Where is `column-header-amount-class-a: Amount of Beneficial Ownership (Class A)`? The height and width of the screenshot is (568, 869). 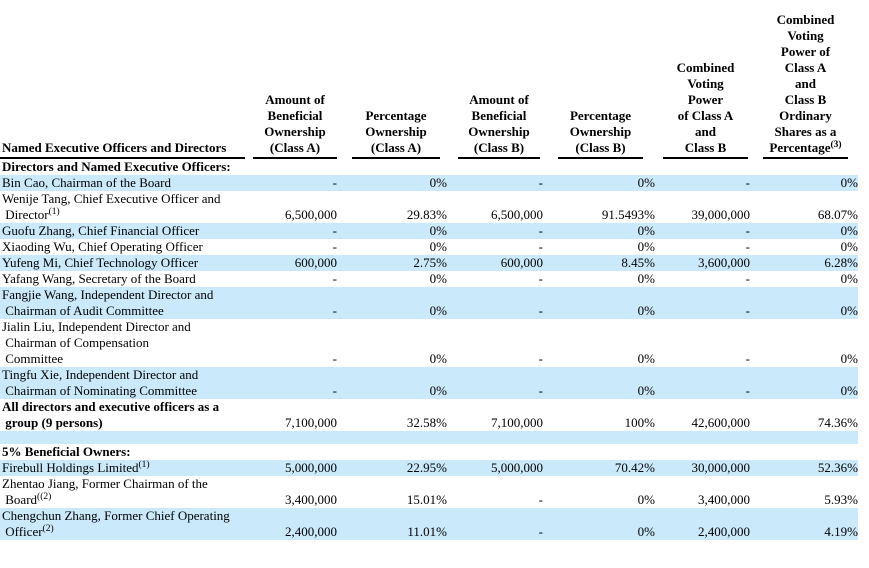 column-header-amount-class-a: Amount of Beneficial Ownership (Class A) is located at coordinates (291, 85).